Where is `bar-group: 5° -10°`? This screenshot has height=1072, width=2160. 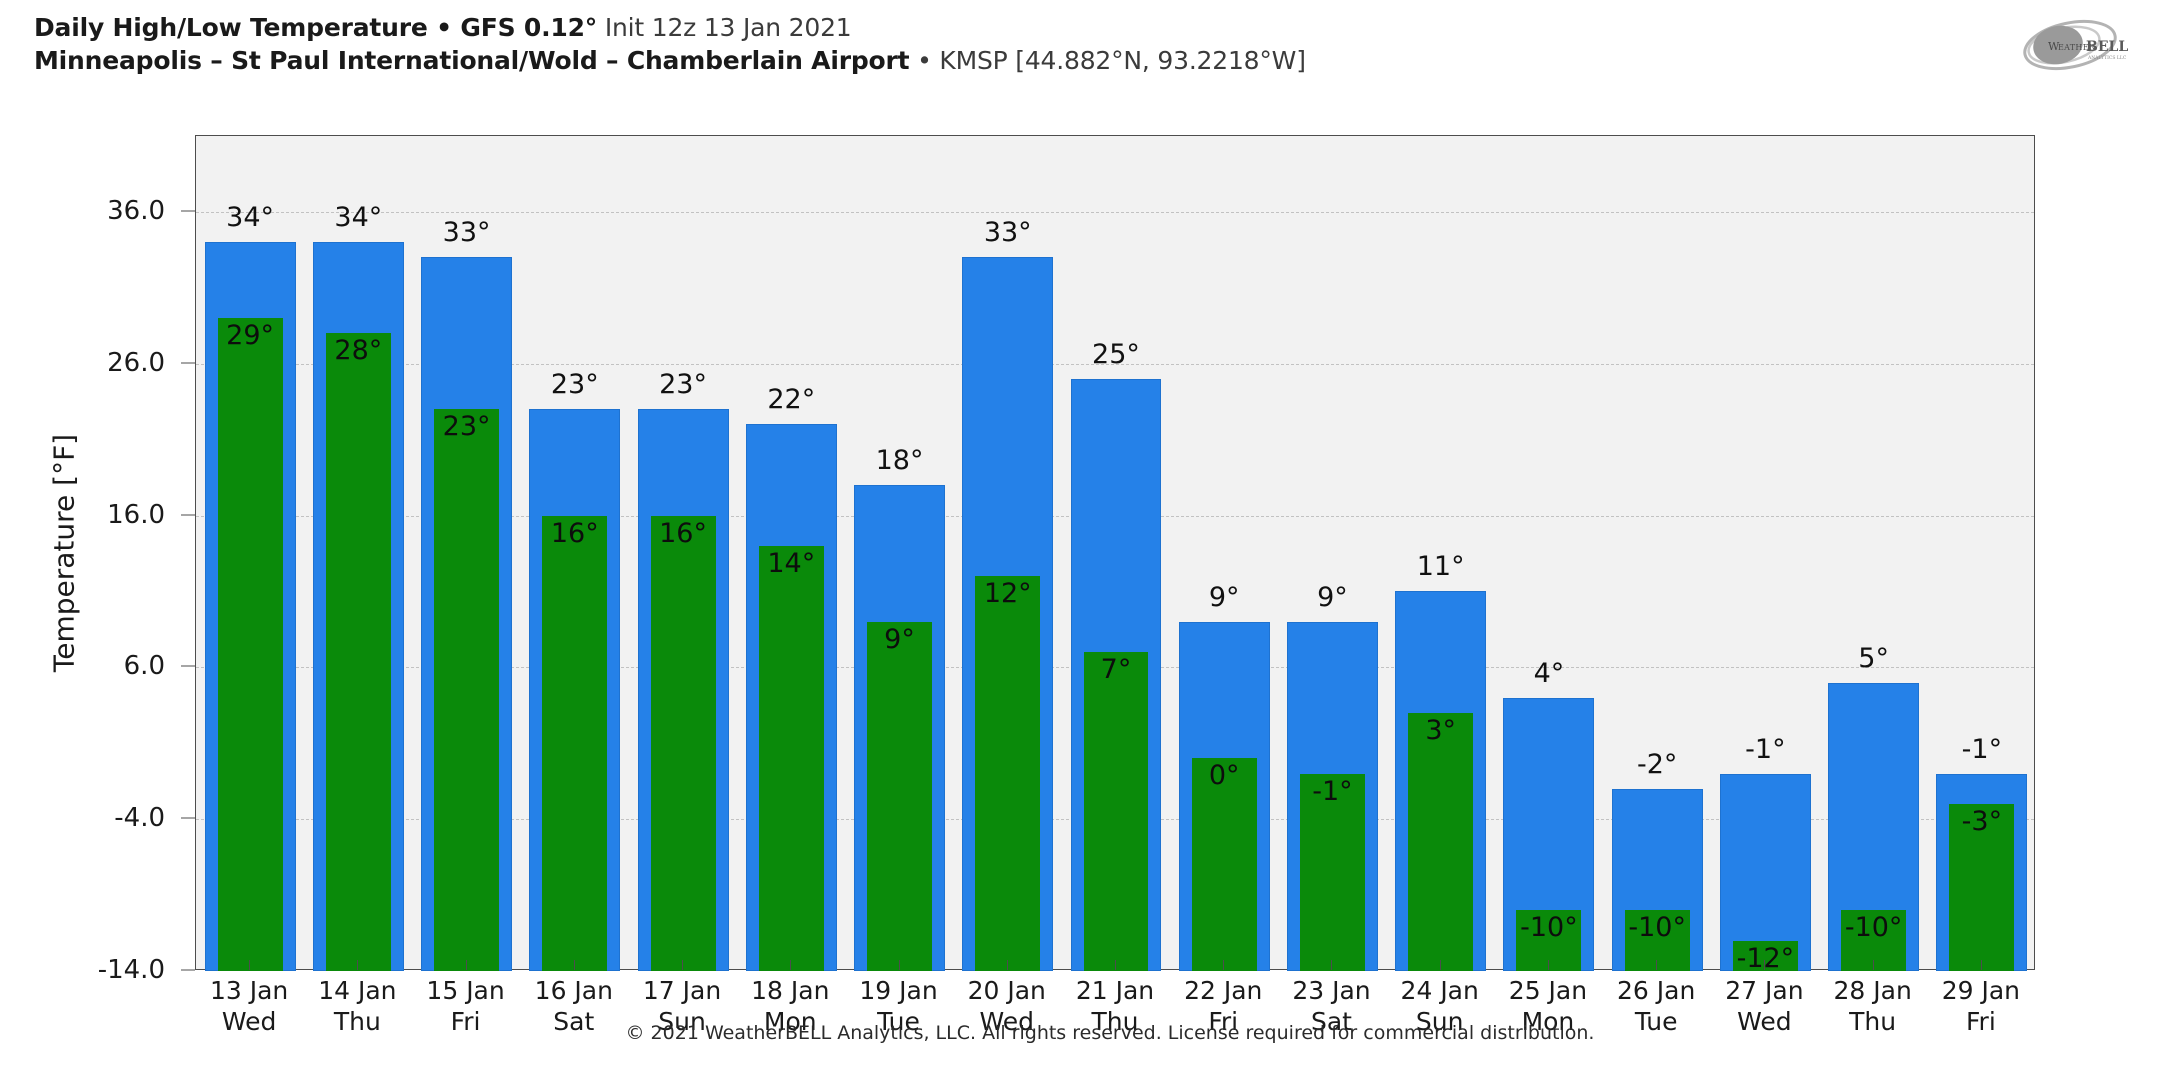
bar-group: 5° -10° is located at coordinates (1874, 553).